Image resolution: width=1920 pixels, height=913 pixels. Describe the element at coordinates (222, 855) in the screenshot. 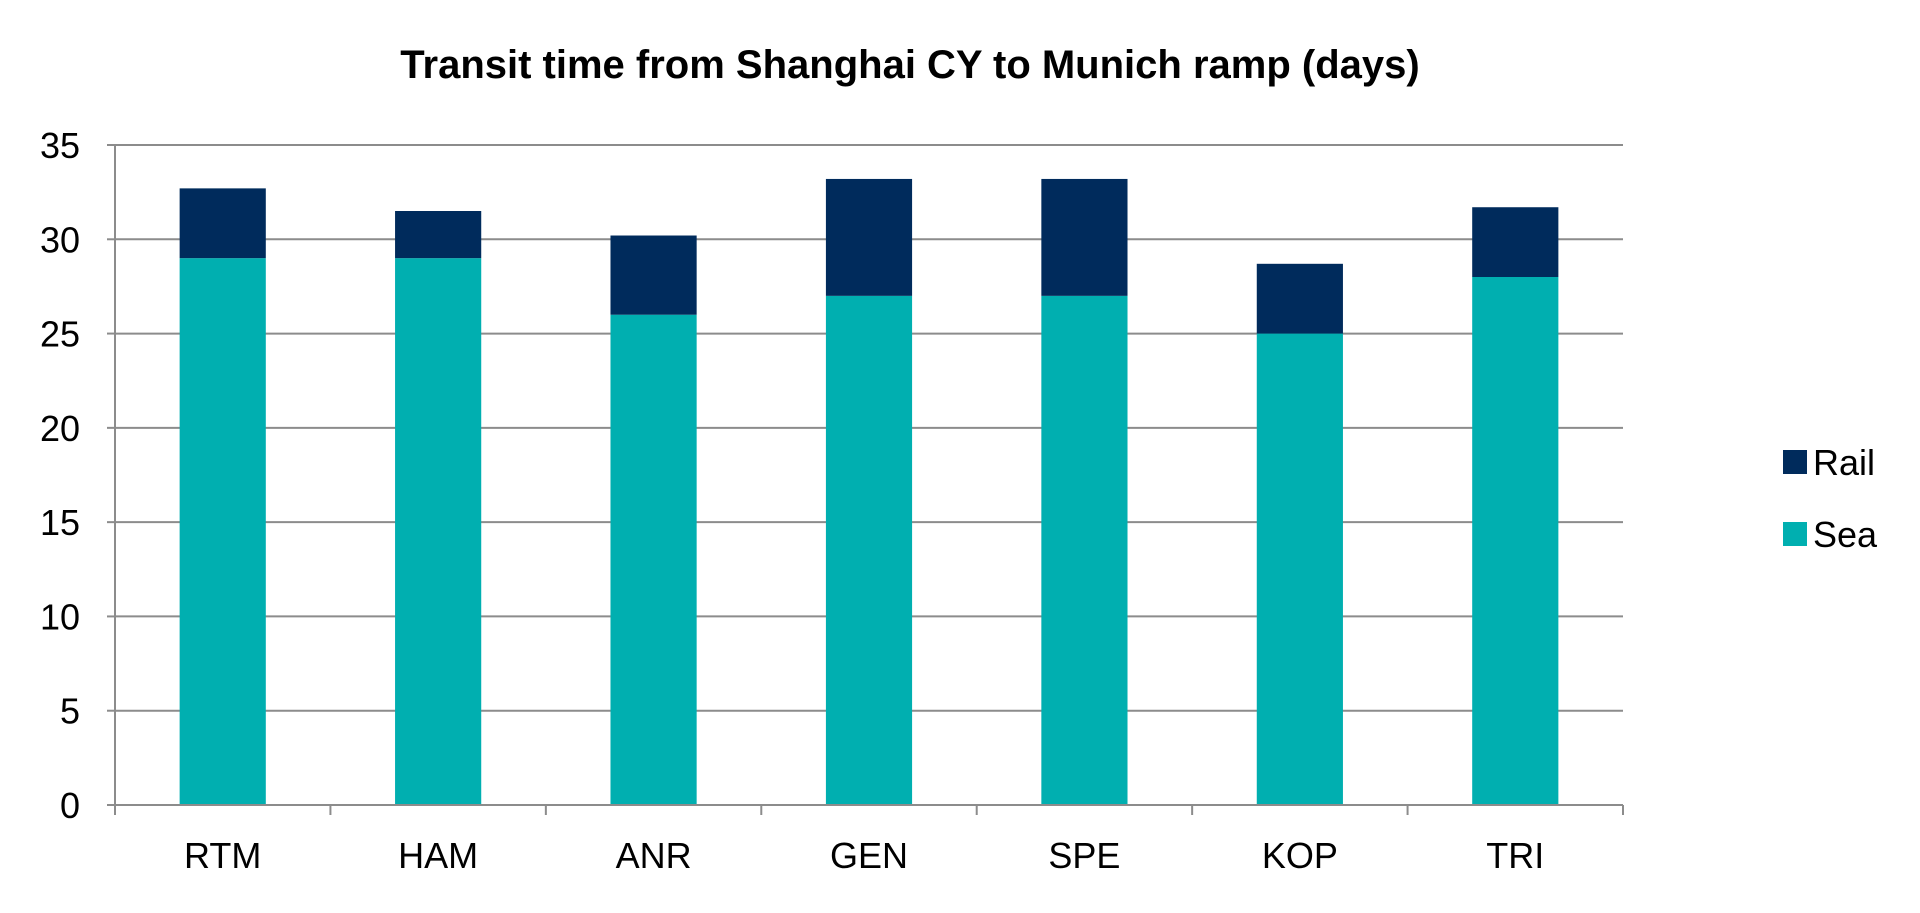

I see `x-tick-label-rtm: RTM` at that location.